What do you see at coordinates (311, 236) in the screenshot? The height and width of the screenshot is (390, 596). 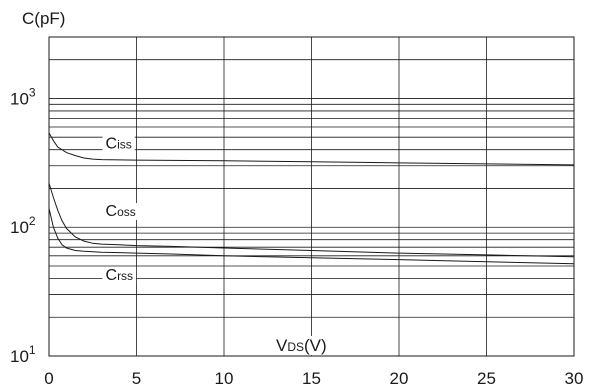 I see `series-line-crss` at bounding box center [311, 236].